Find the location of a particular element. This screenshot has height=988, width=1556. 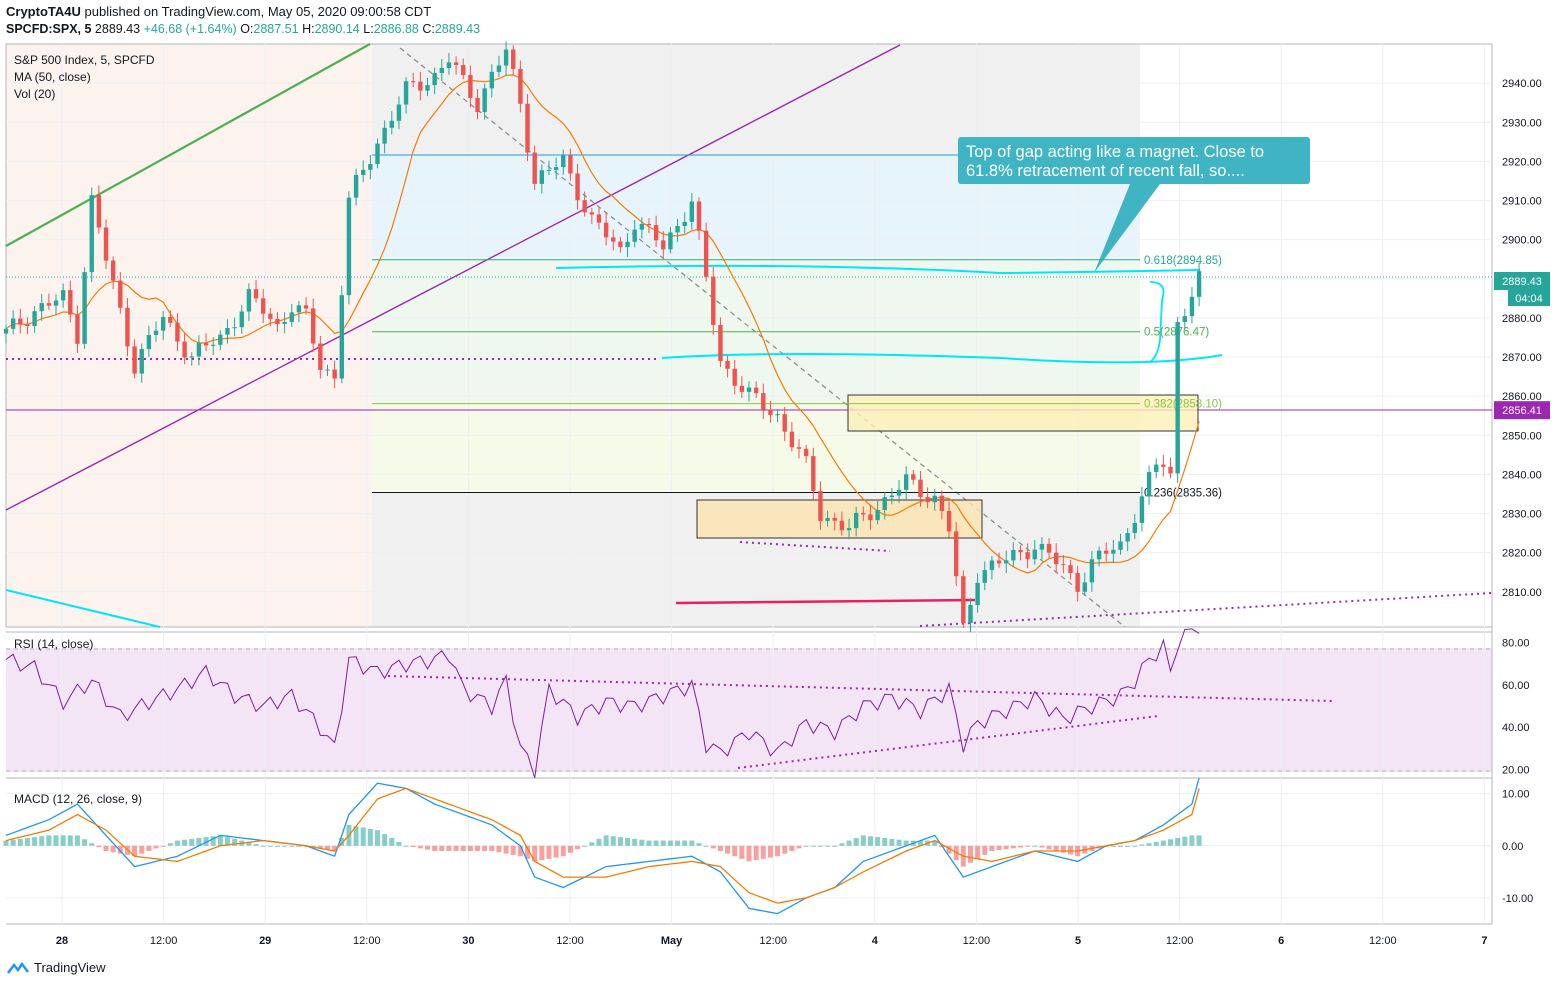

x-tick-label: May is located at coordinates (672, 941).